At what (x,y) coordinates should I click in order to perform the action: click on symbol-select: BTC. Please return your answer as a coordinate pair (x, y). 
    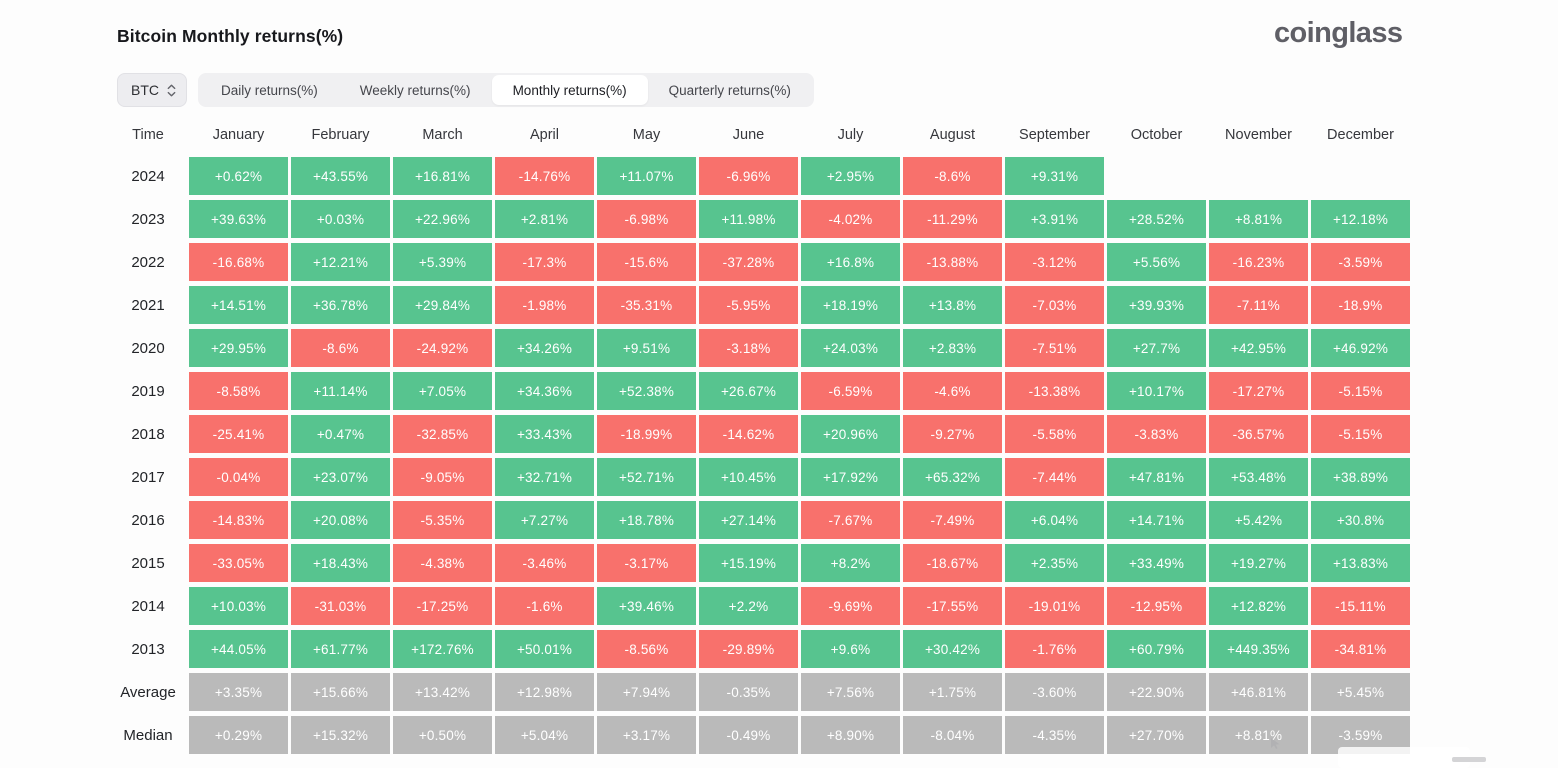
    Looking at the image, I should click on (152, 90).